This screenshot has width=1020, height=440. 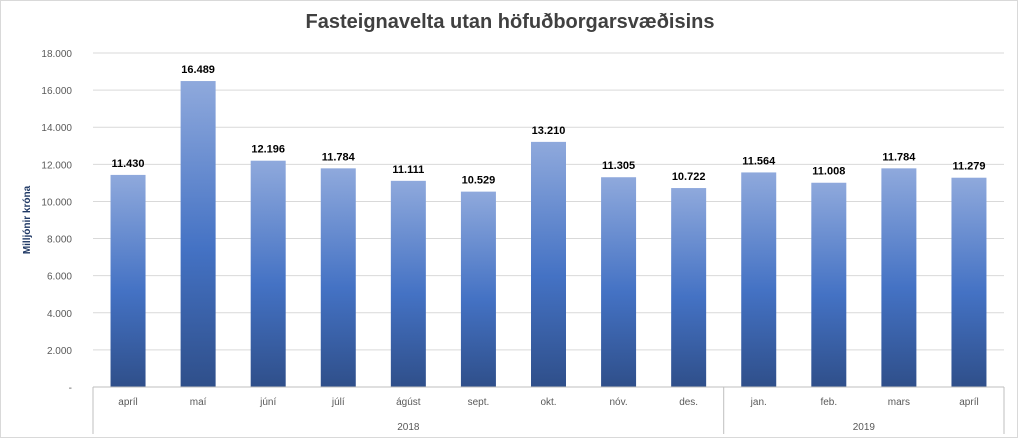 I want to click on data-label: 12.196, so click(x=268, y=150).